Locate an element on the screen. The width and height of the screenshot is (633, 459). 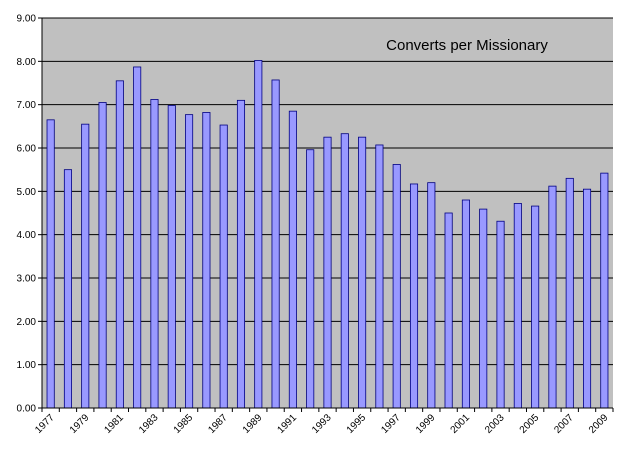
x-tick-label: 1991 is located at coordinates (288, 424).